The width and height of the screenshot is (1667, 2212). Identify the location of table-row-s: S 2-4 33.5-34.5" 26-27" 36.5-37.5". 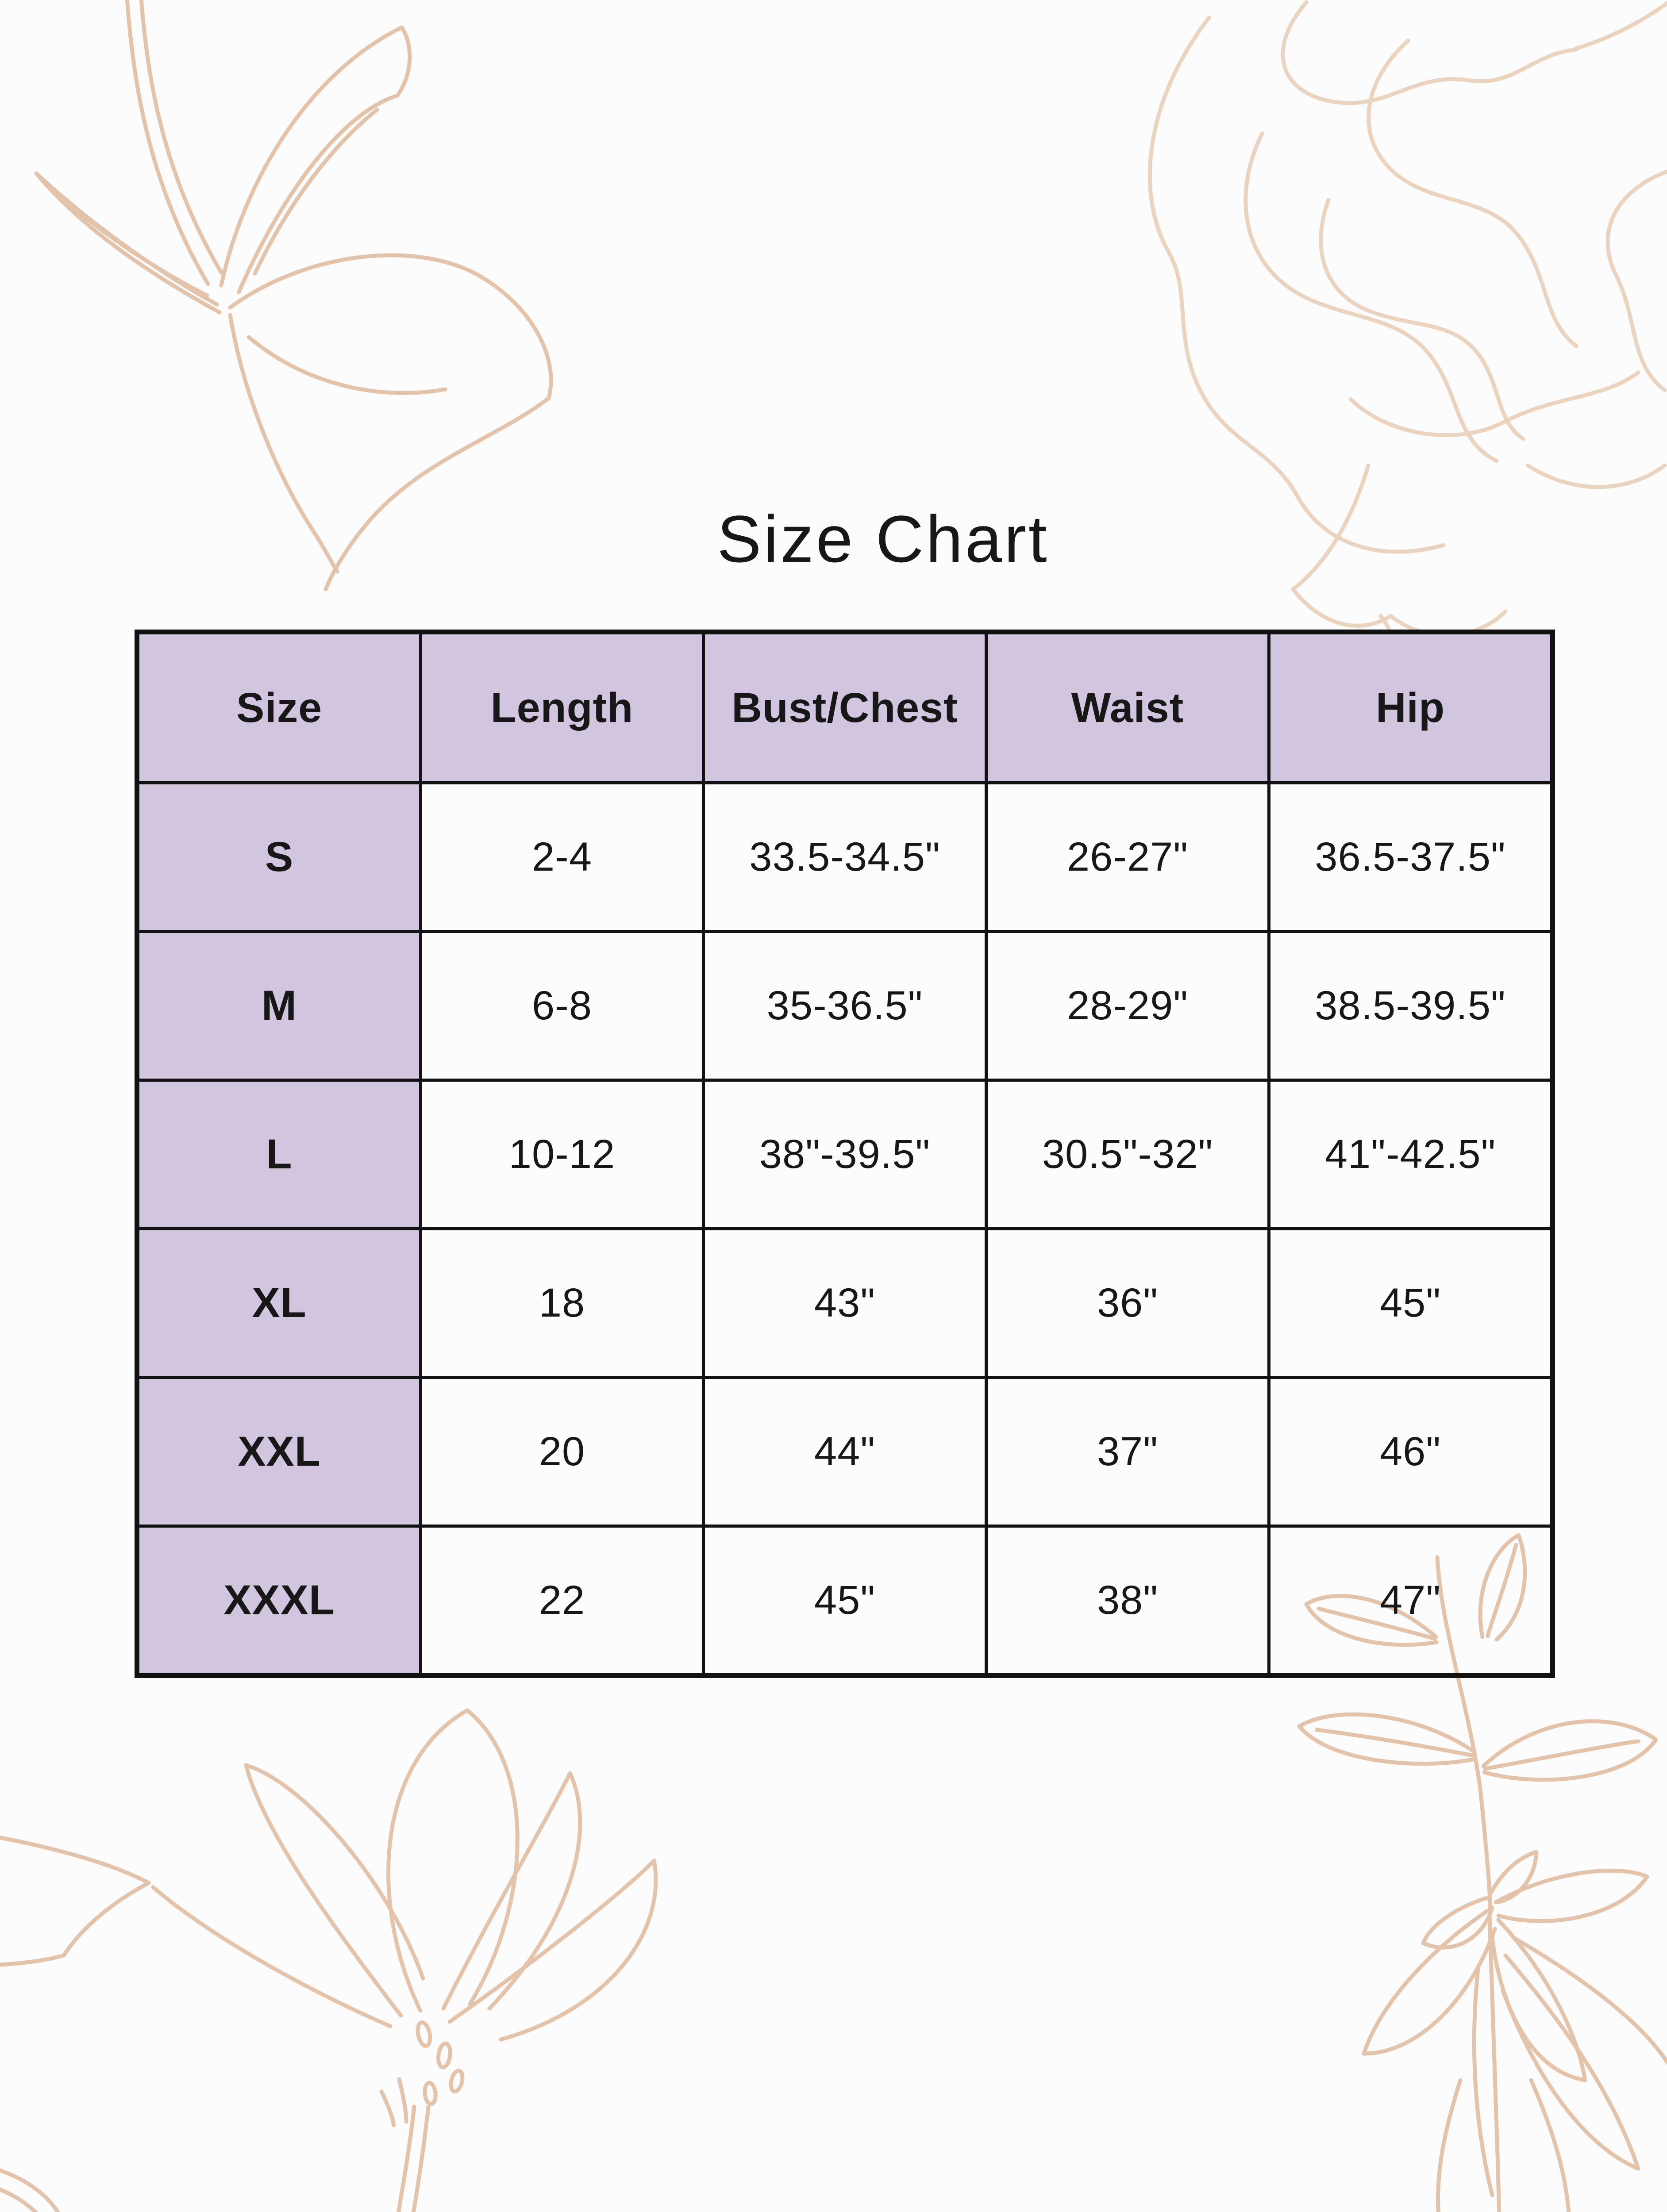
(844, 857).